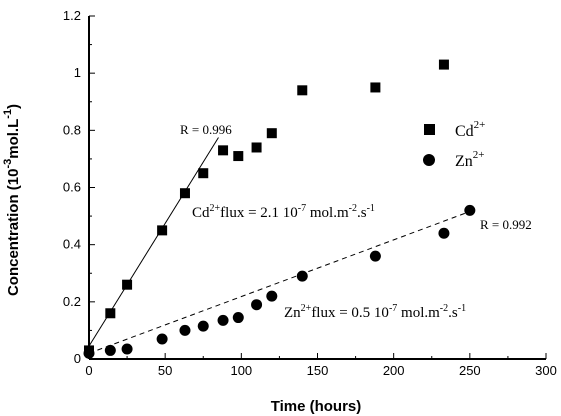  What do you see at coordinates (13, 233) in the screenshot?
I see `y-axis-title-prefix: Concentration (10` at bounding box center [13, 233].